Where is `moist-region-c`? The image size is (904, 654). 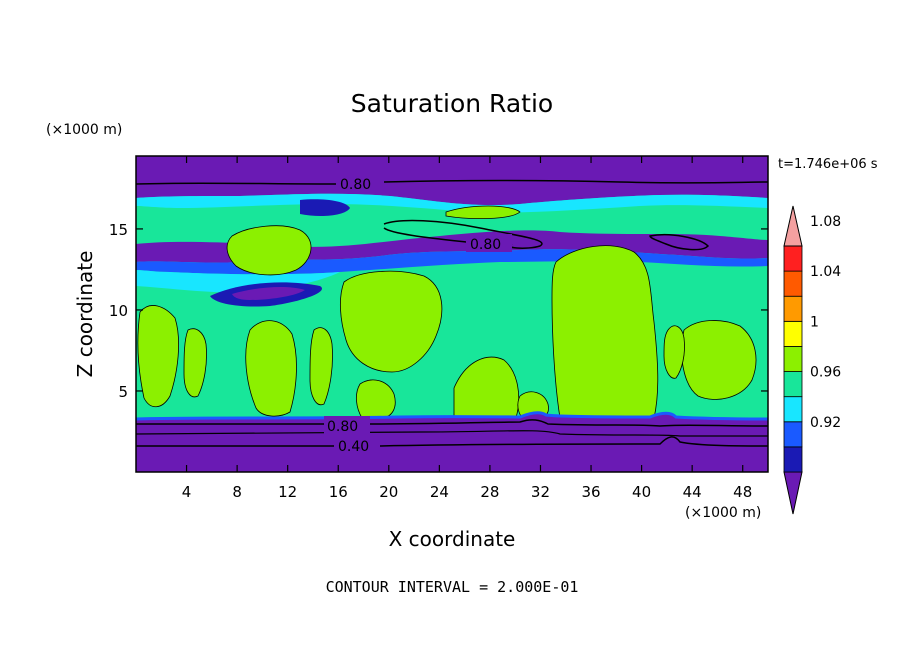 moist-region-c is located at coordinates (391, 321).